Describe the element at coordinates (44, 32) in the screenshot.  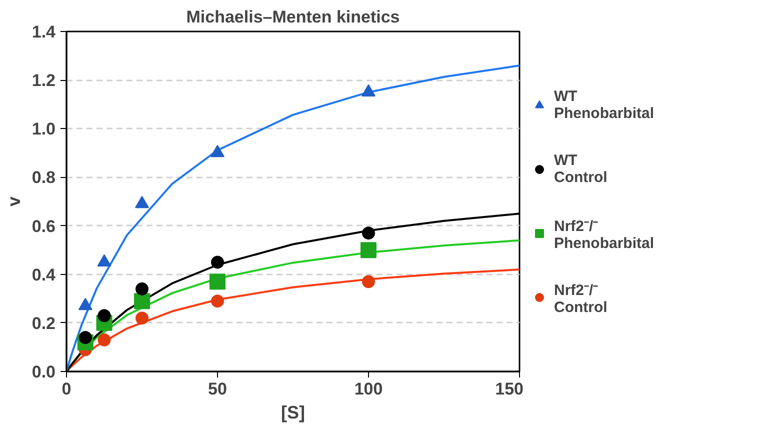
I see `y-tick-label: 1.4` at that location.